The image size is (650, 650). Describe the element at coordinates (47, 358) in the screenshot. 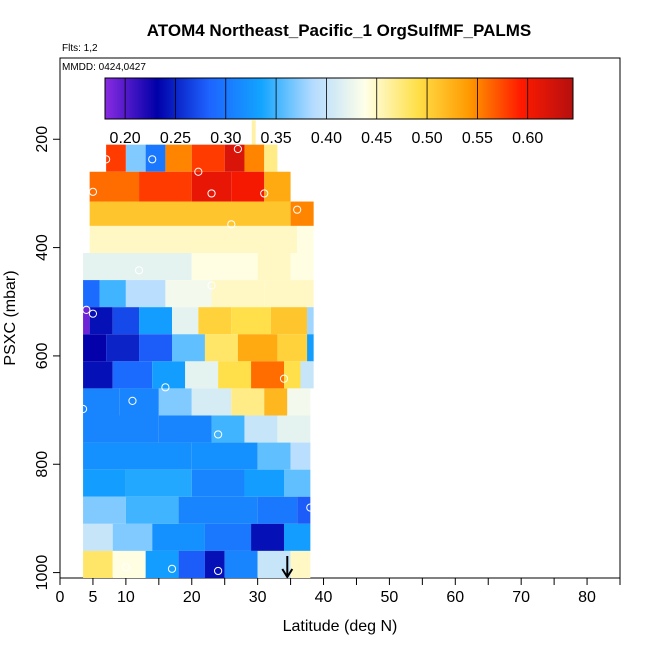

I see `y-axis: 200 400 600 800 1000` at that location.